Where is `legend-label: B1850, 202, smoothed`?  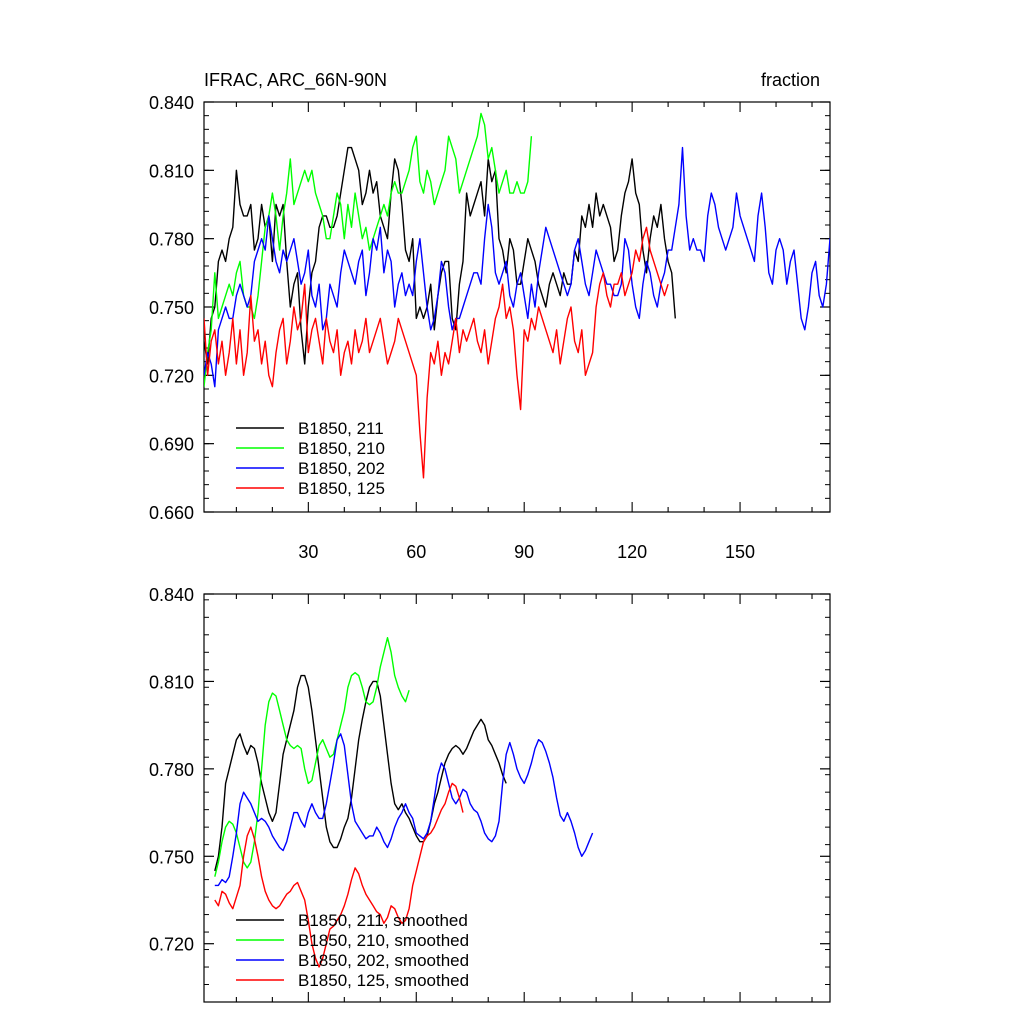 legend-label: B1850, 202, smoothed is located at coordinates (383, 960).